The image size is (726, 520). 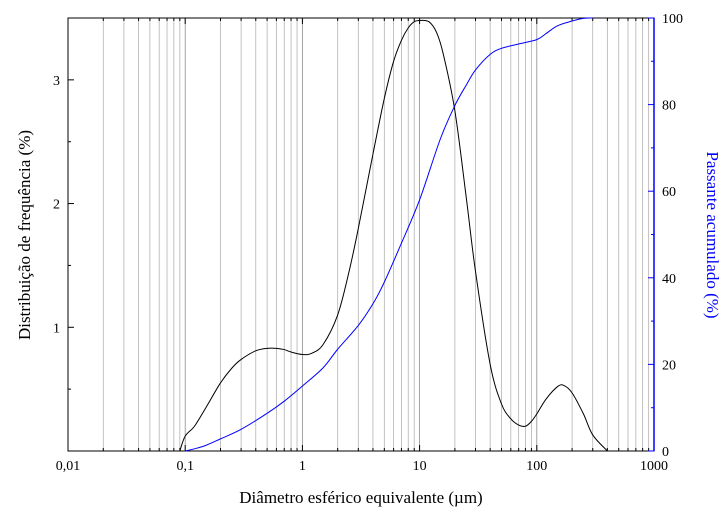 What do you see at coordinates (536, 466) in the screenshot?
I see `x-tick-label: 100` at bounding box center [536, 466].